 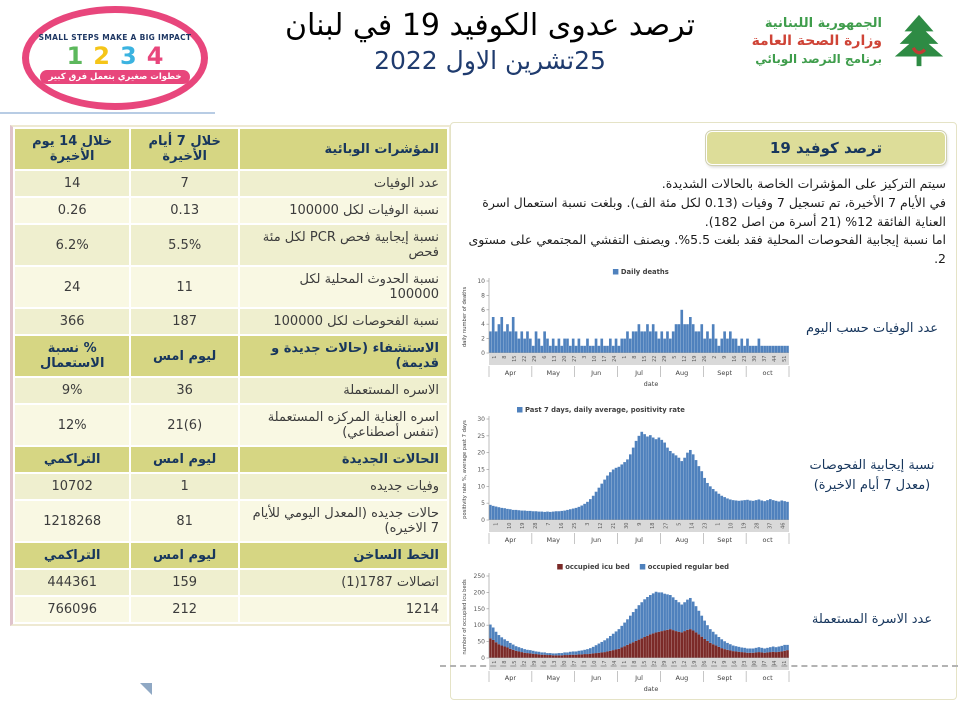 What do you see at coordinates (615, 359) in the screenshot?
I see `svg-text: 24` at bounding box center [615, 359].